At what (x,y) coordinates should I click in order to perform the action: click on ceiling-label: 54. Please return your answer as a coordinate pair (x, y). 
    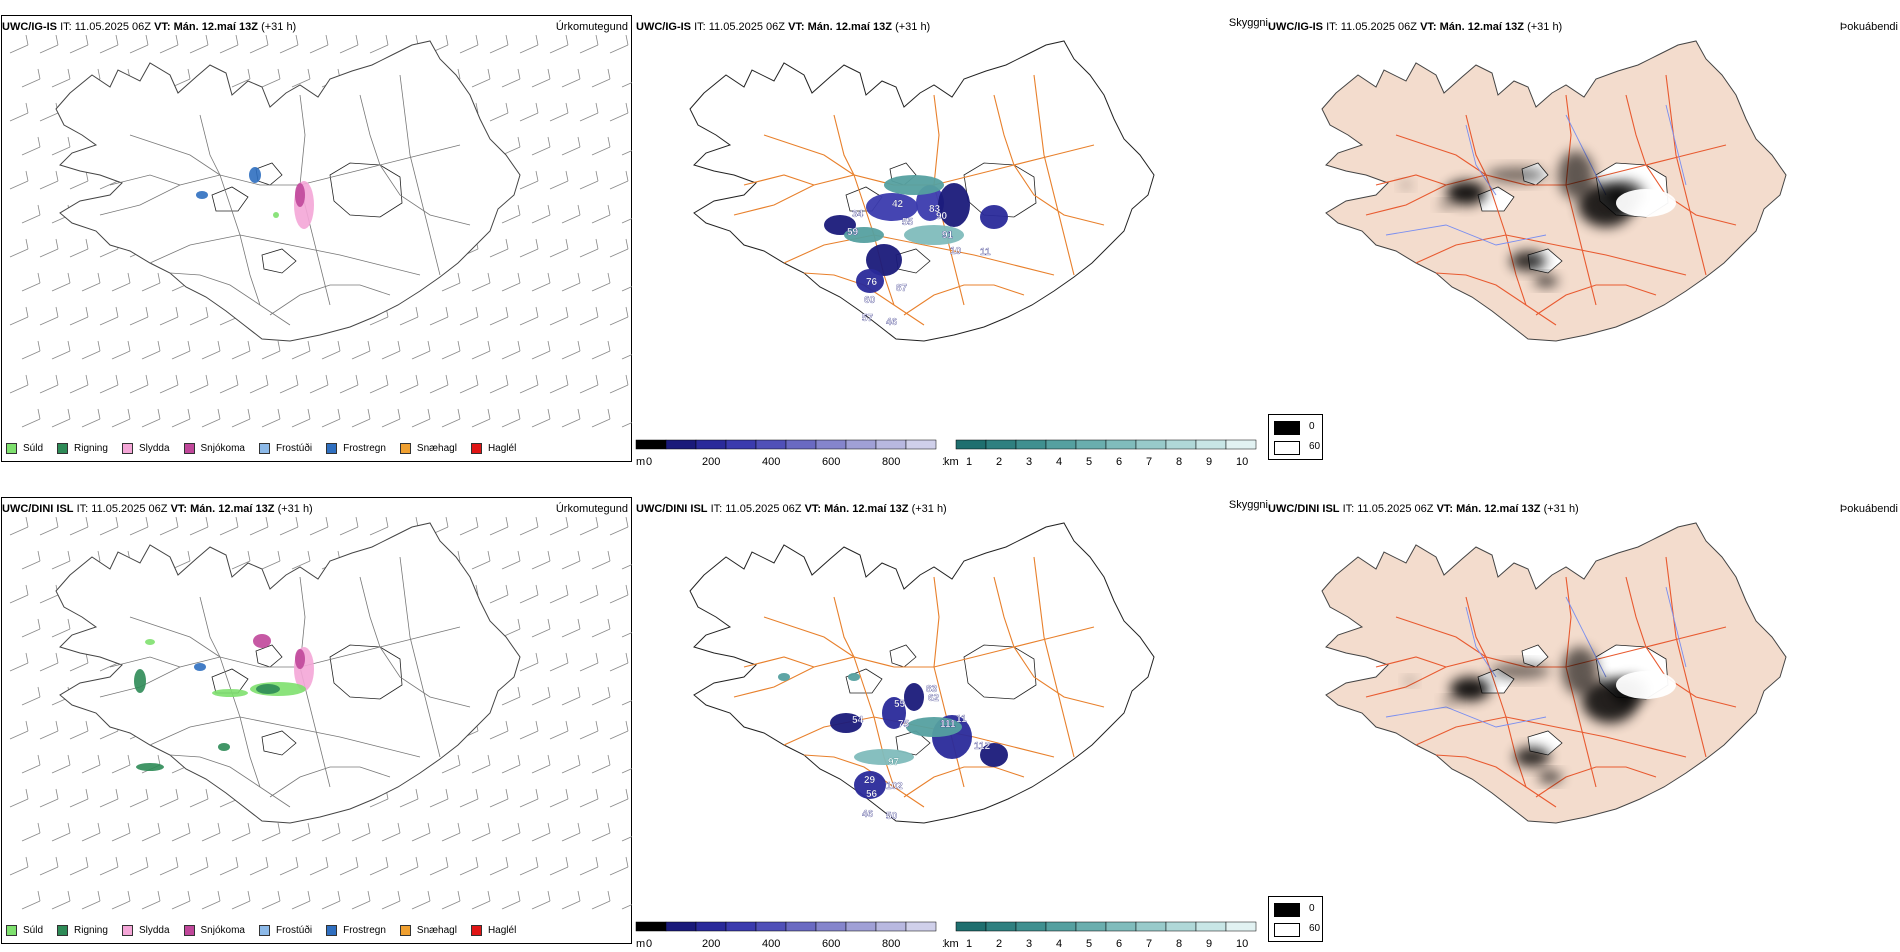
    Looking at the image, I should click on (858, 720).